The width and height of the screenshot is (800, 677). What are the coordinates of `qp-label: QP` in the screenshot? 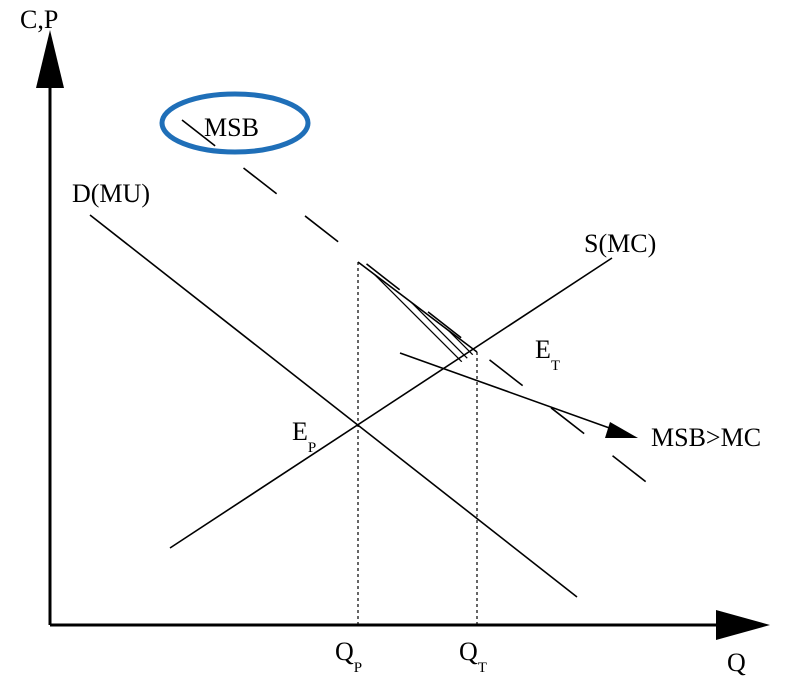 It's located at (348, 656).